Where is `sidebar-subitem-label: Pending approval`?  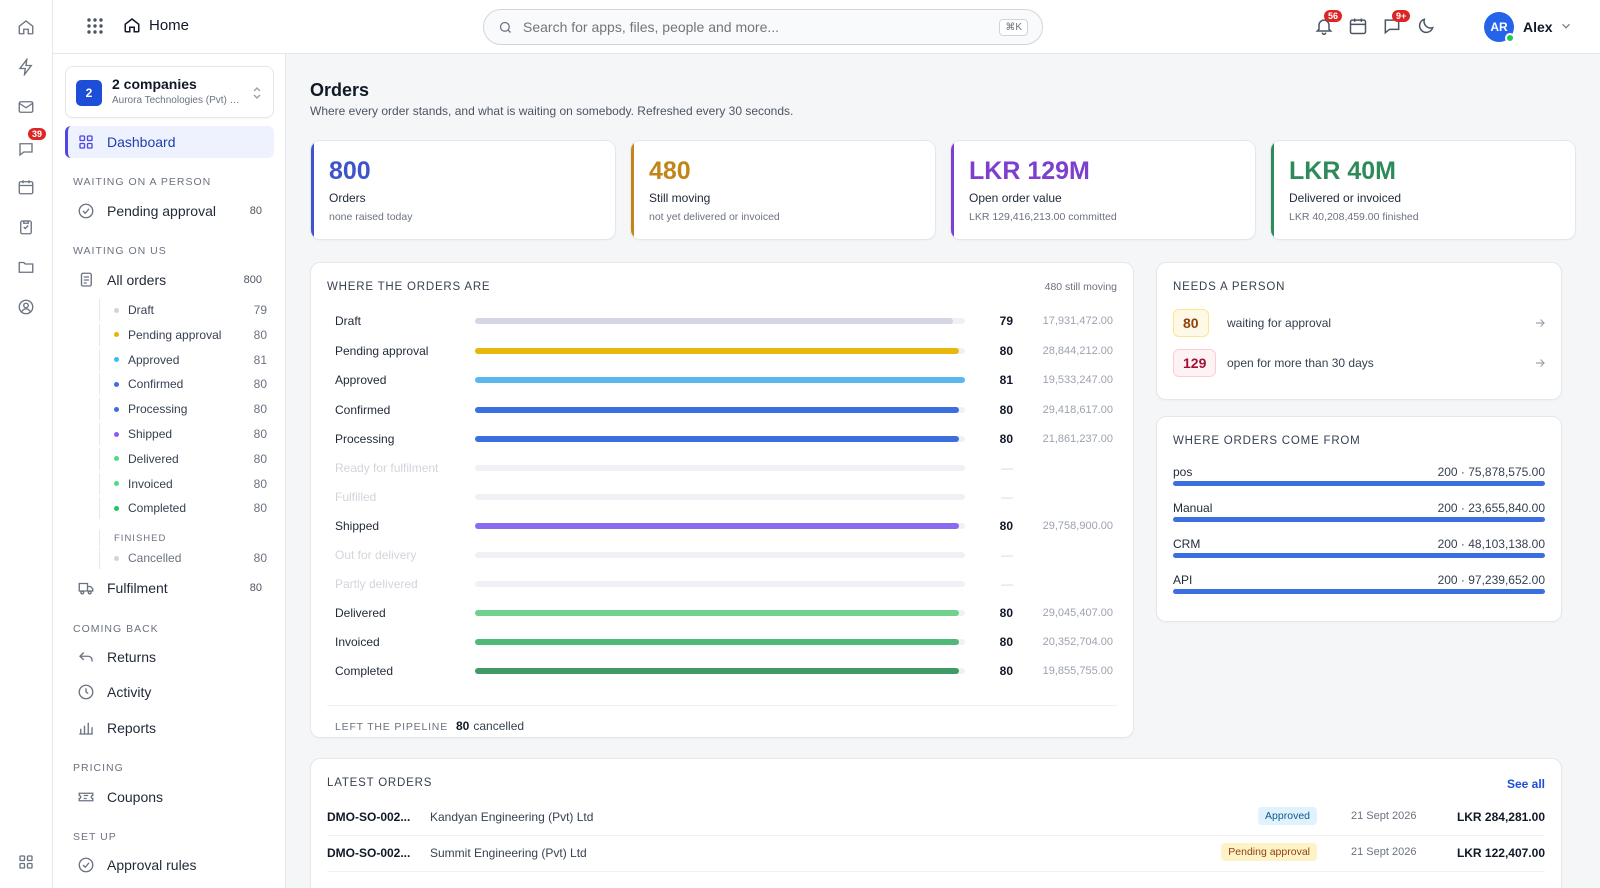 sidebar-subitem-label: Pending approval is located at coordinates (175, 334).